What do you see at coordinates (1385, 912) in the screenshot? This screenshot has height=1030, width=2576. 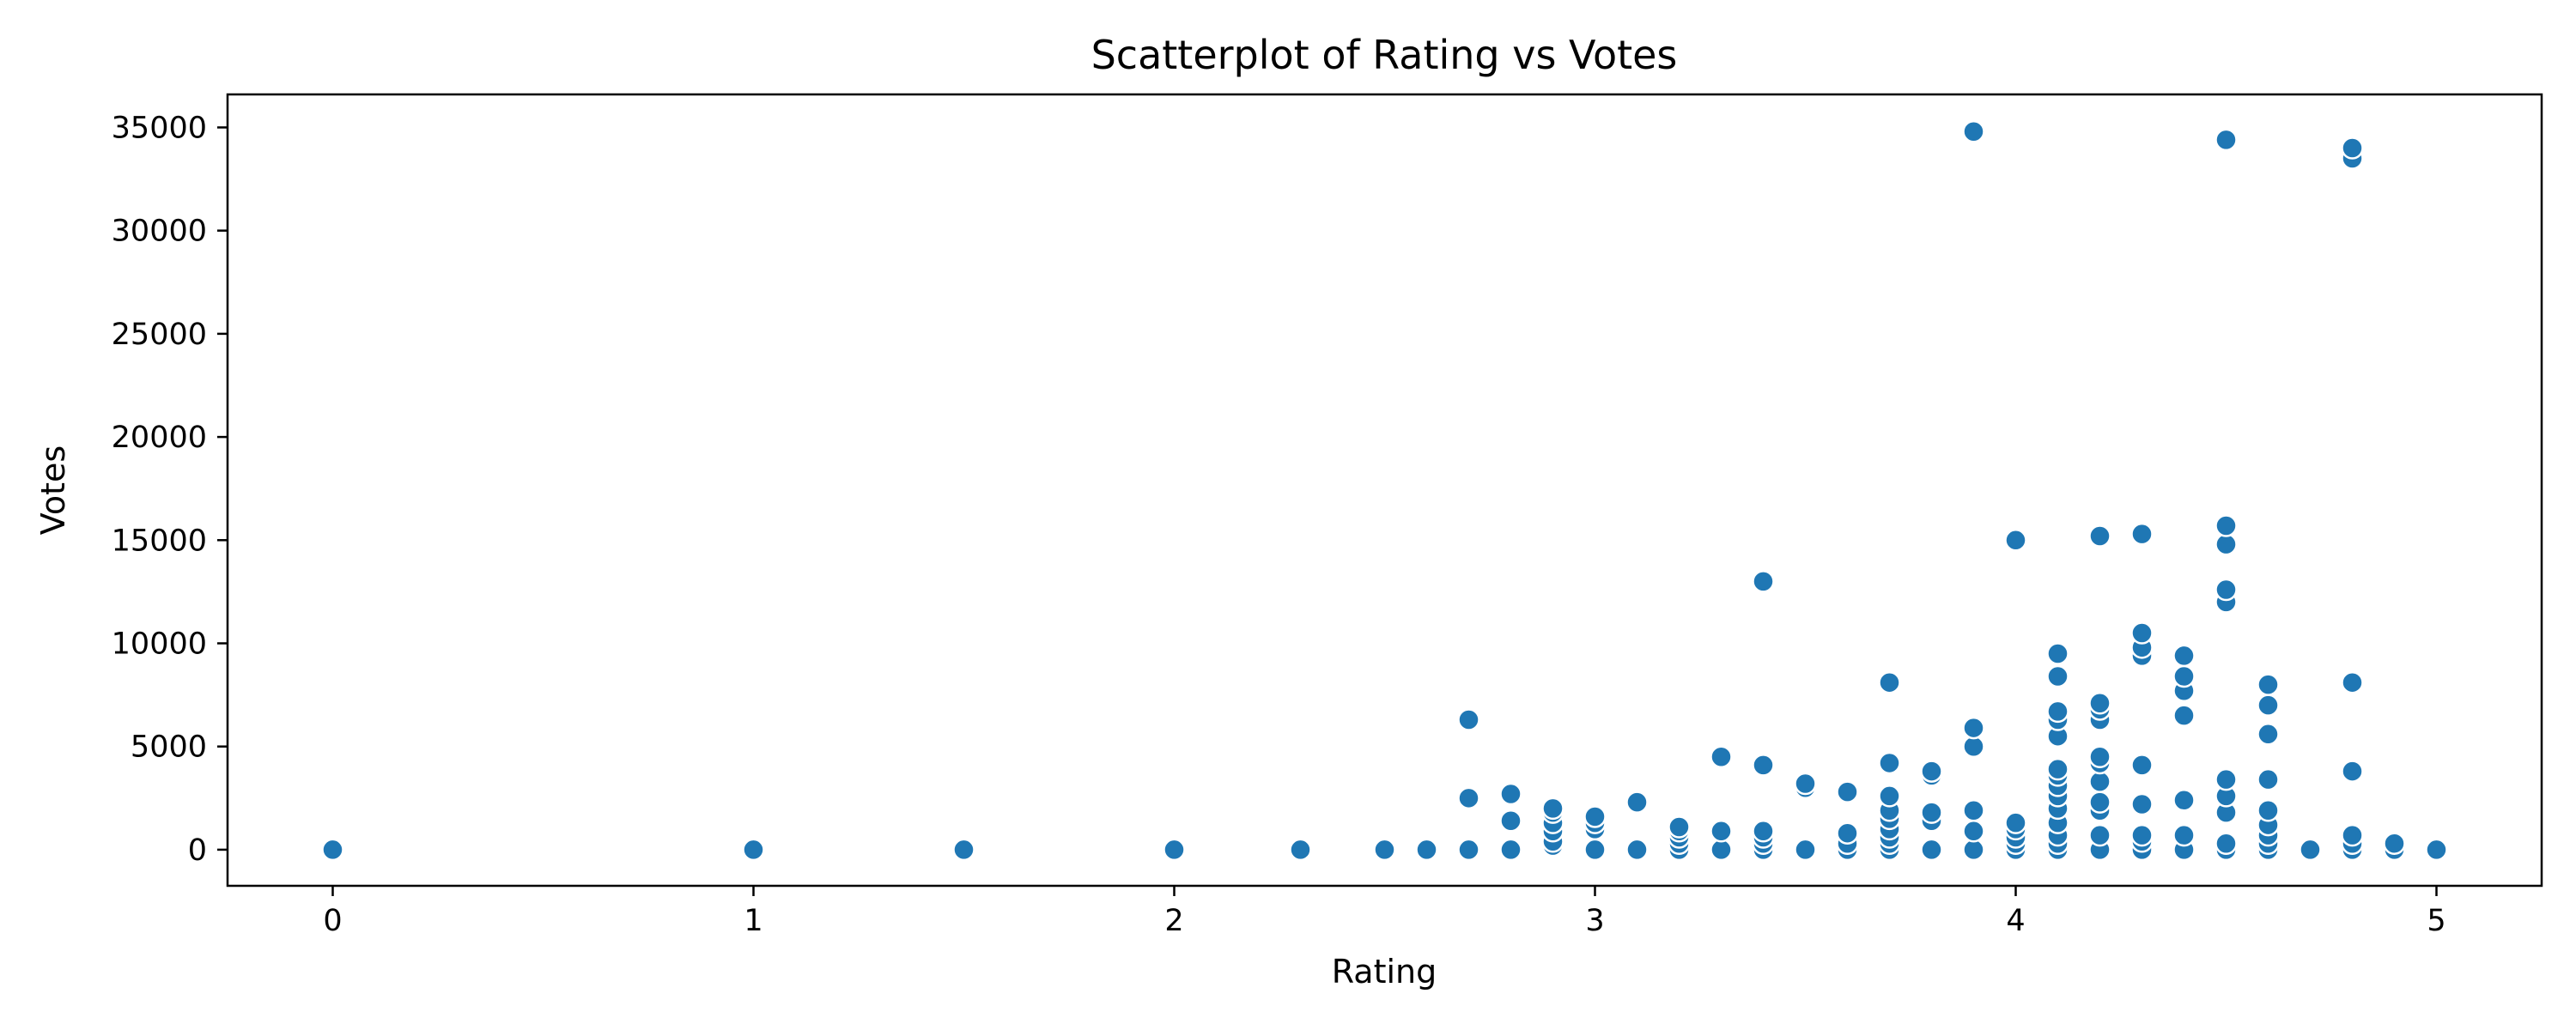 I see `x-axis-ticks: 0 1 2 3 4 5` at bounding box center [1385, 912].